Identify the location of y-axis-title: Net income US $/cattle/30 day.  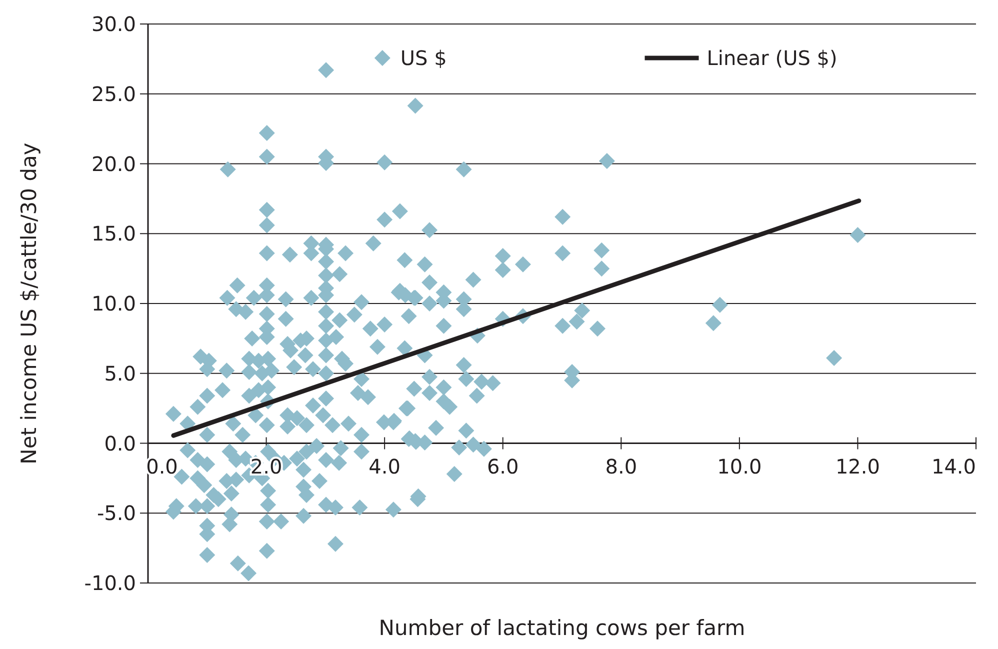
(29, 303).